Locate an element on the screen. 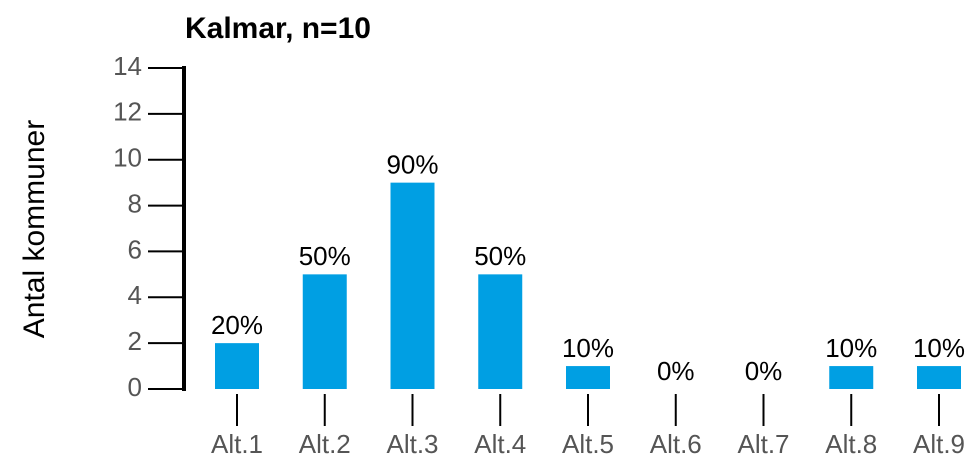  x-tick-label: Alt.4 is located at coordinates (500, 444).